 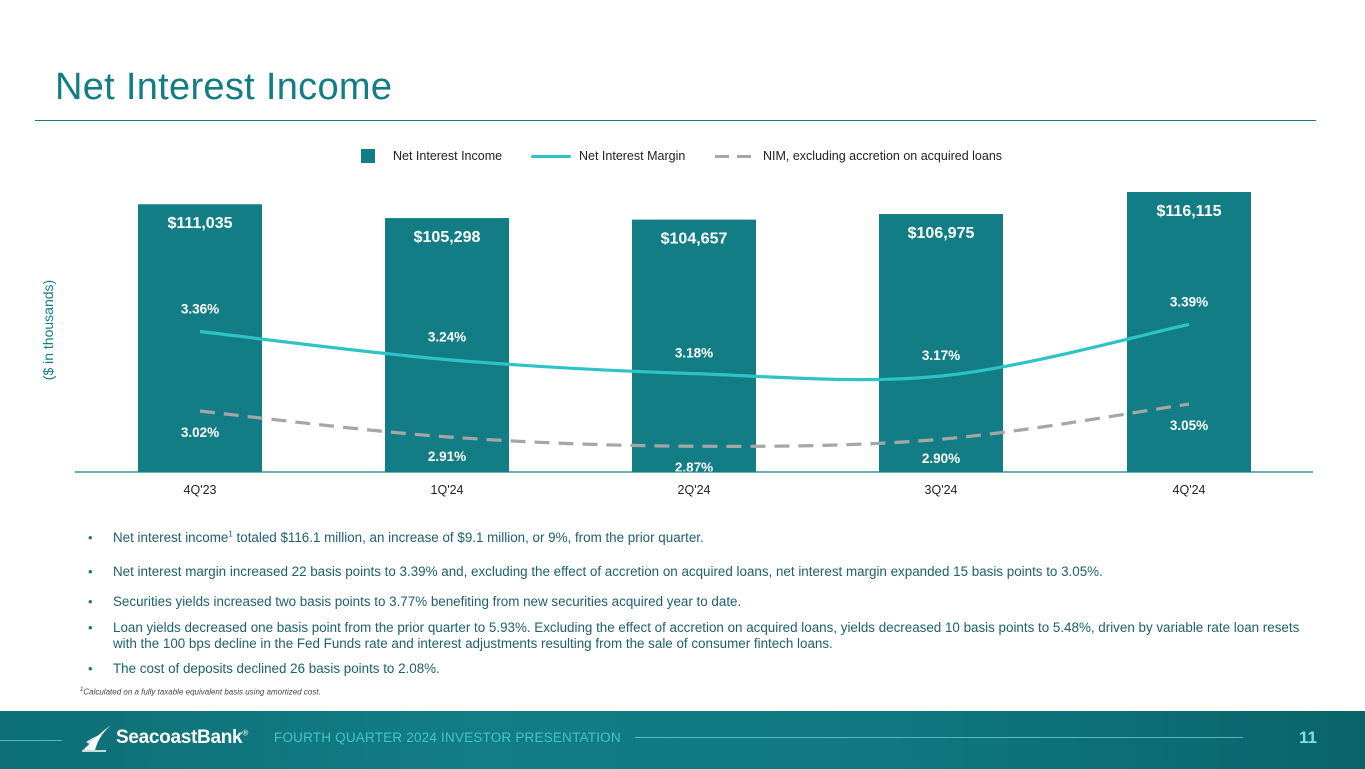 I want to click on x-tick-label: 3Q'24, so click(x=941, y=490).